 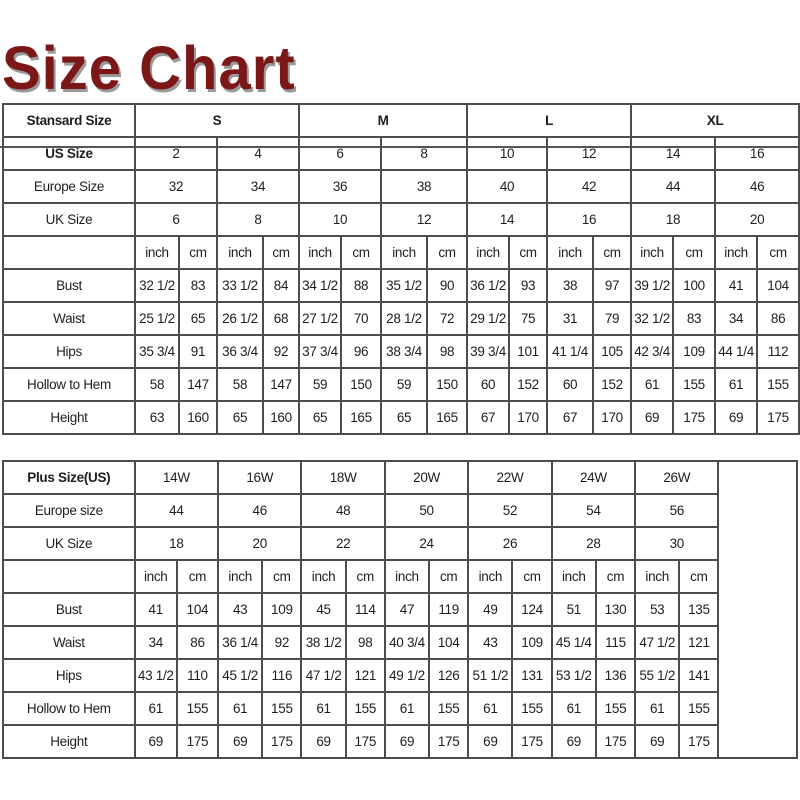 What do you see at coordinates (401, 219) in the screenshot?
I see `size-row: UK Size 6 8 10 12 14 16 18 20` at bounding box center [401, 219].